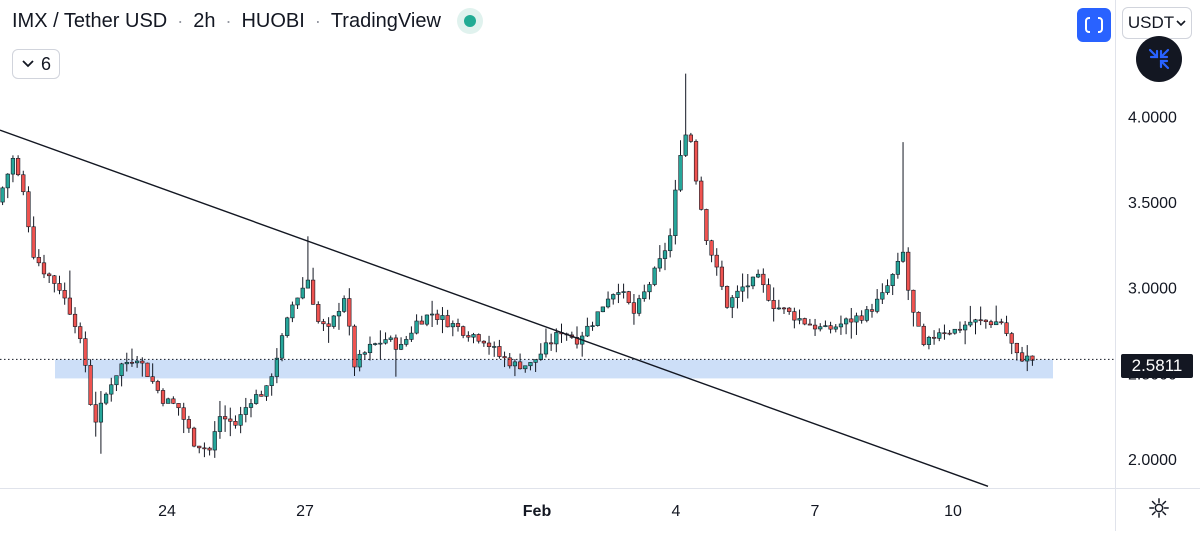 This screenshot has height=537, width=1200. I want to click on chevron-down-icon, so click(1181, 23).